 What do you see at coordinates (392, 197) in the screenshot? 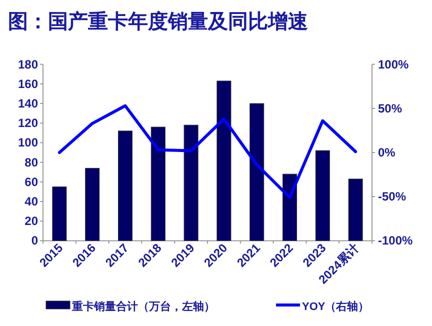
I see `y2-tick-label: -50%` at bounding box center [392, 197].